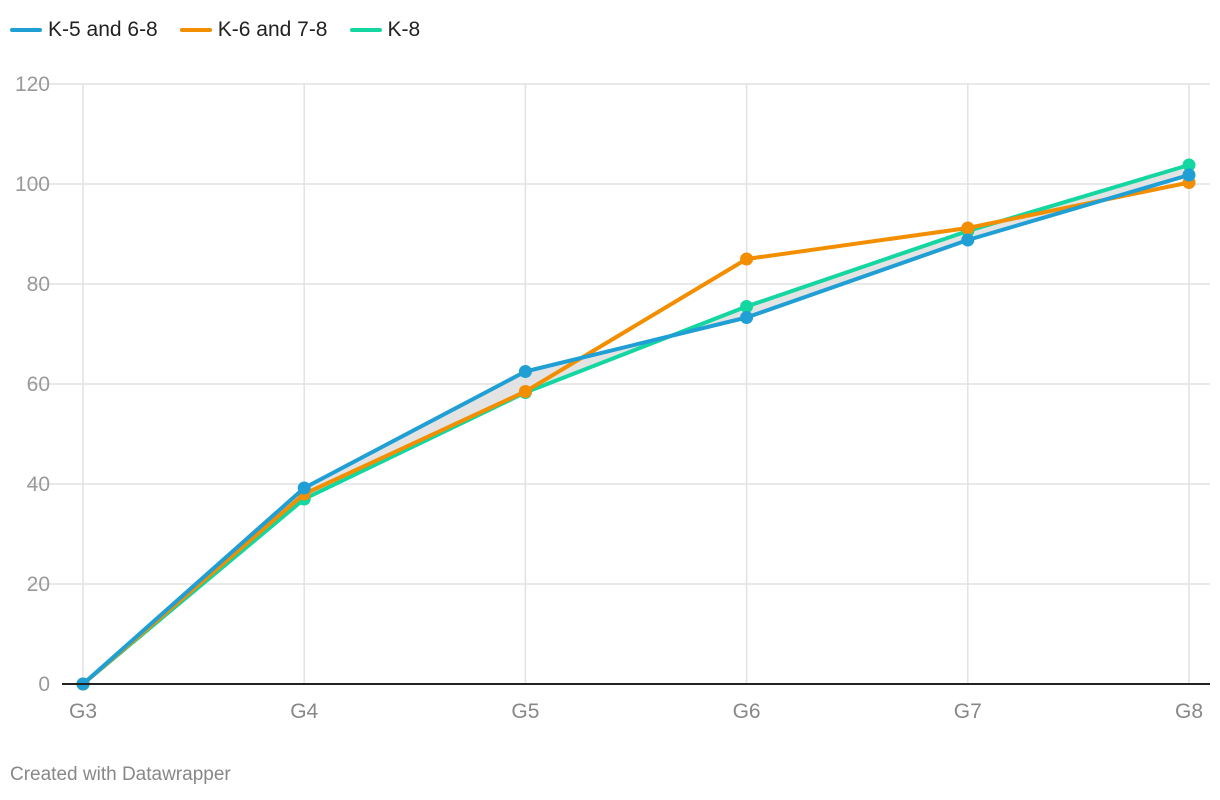 The height and width of the screenshot is (800, 1220). I want to click on point-k-5-and-6-8-g7, so click(968, 240).